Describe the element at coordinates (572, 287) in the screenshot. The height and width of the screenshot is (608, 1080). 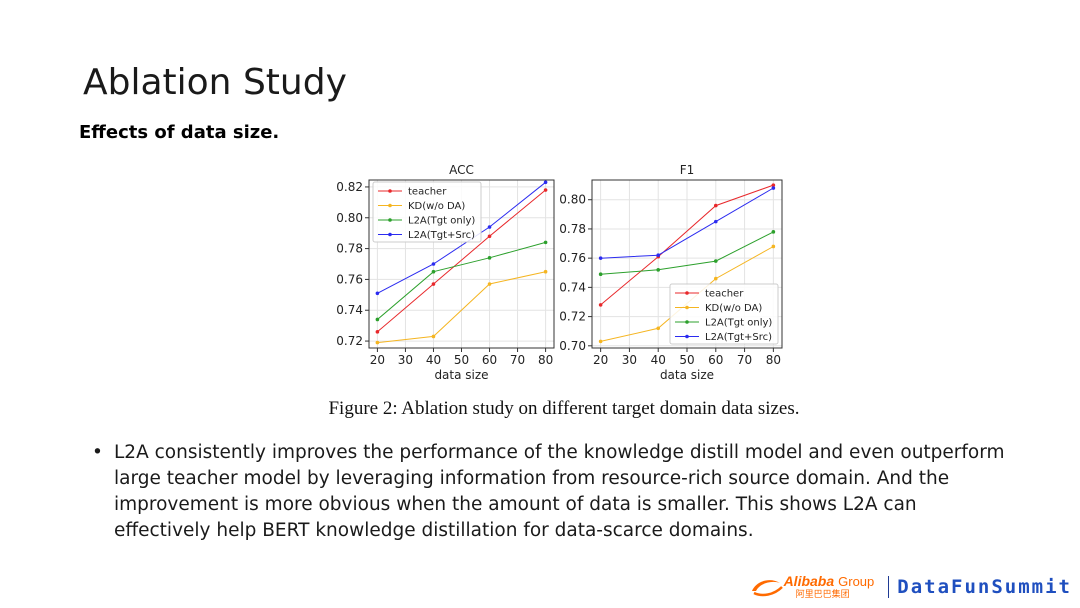
I see `chart1-y-tick-label: 0.74` at that location.